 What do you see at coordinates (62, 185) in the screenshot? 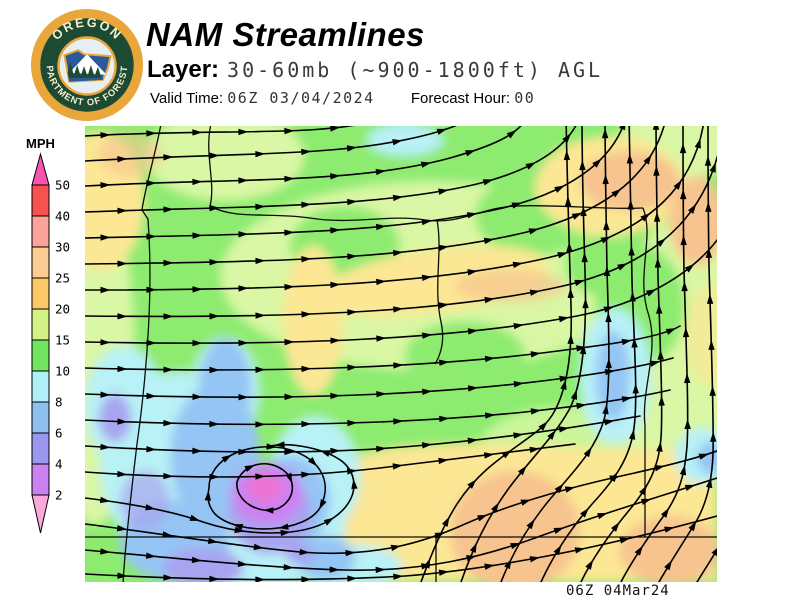
I see `svg-text: 50` at bounding box center [62, 185].